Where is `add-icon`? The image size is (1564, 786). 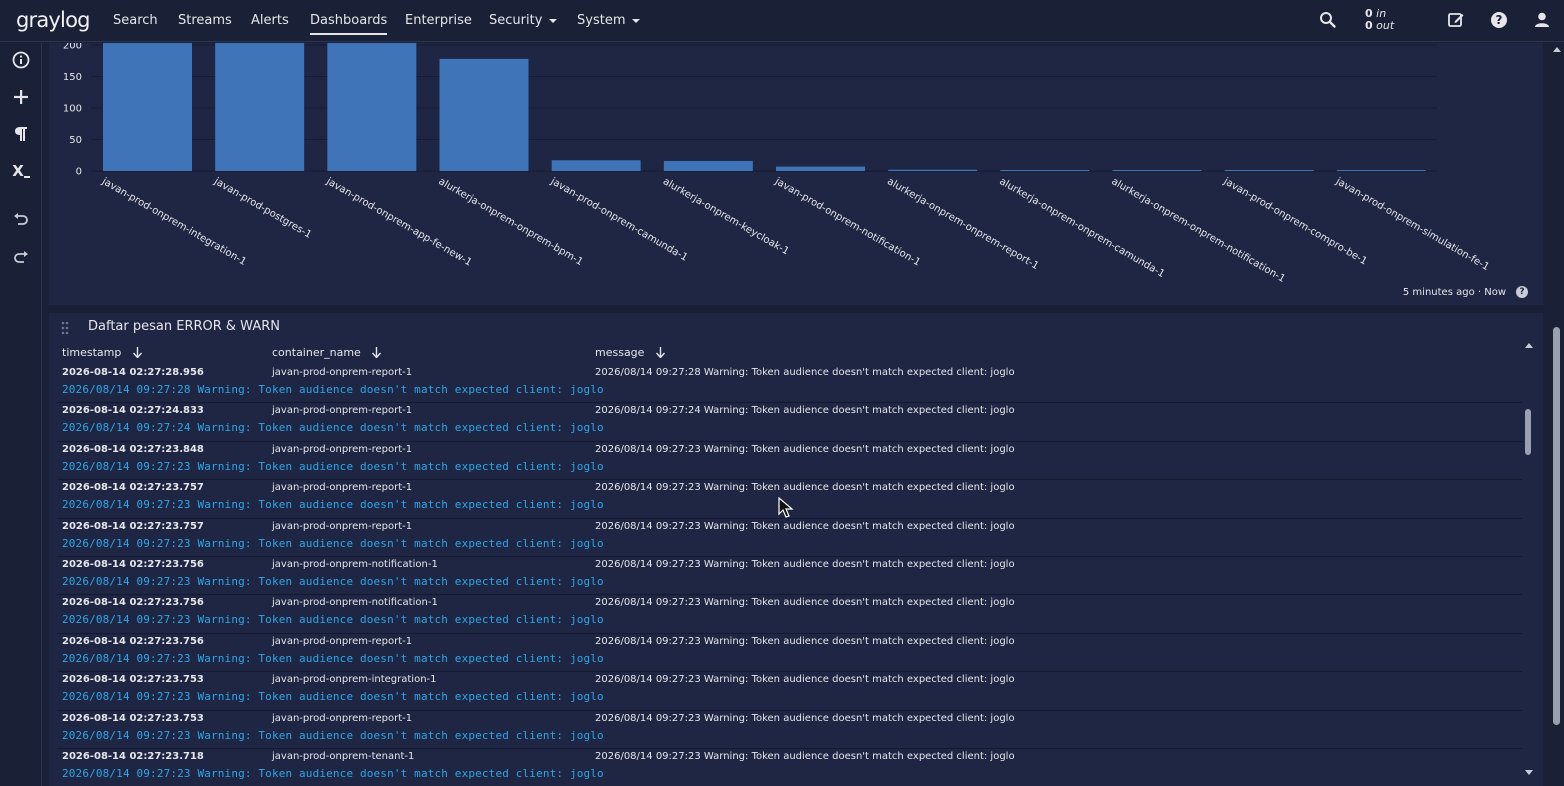 add-icon is located at coordinates (21, 97).